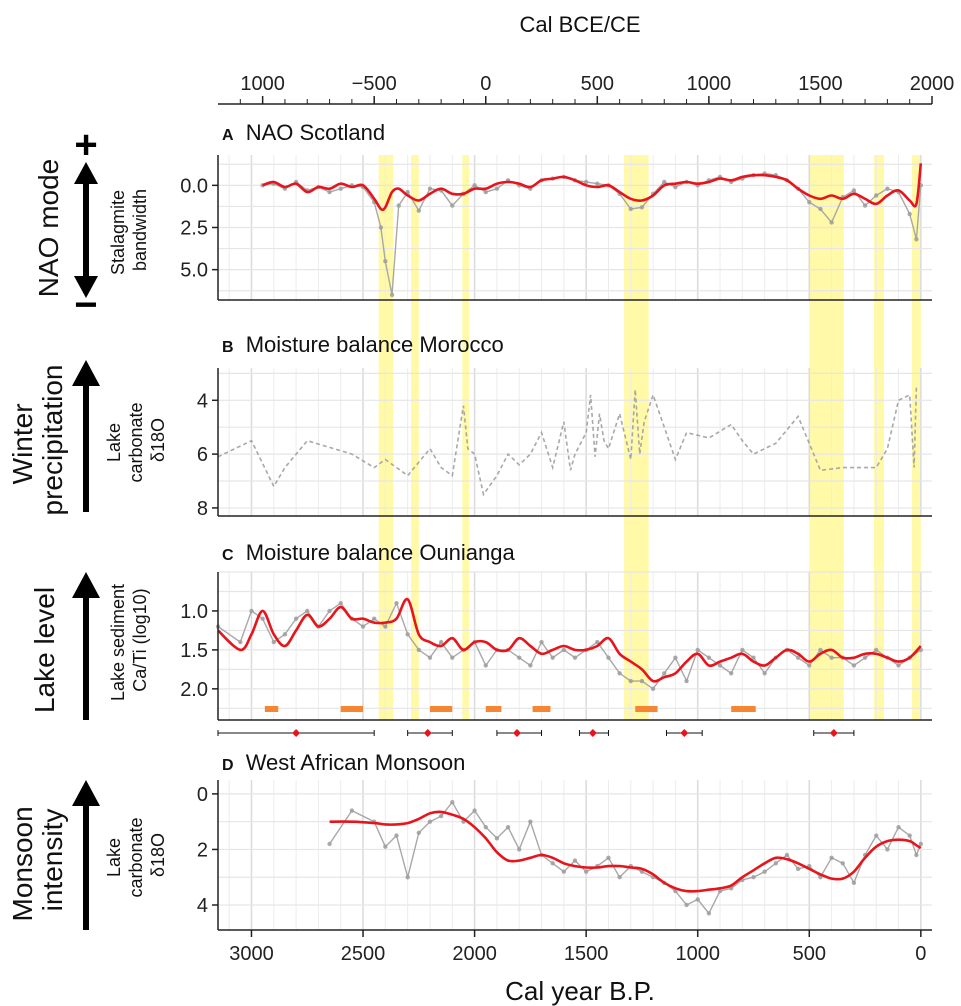 This screenshot has height=1006, width=961. I want to click on panel-d-side-label-line2: intensity, so click(52, 860).